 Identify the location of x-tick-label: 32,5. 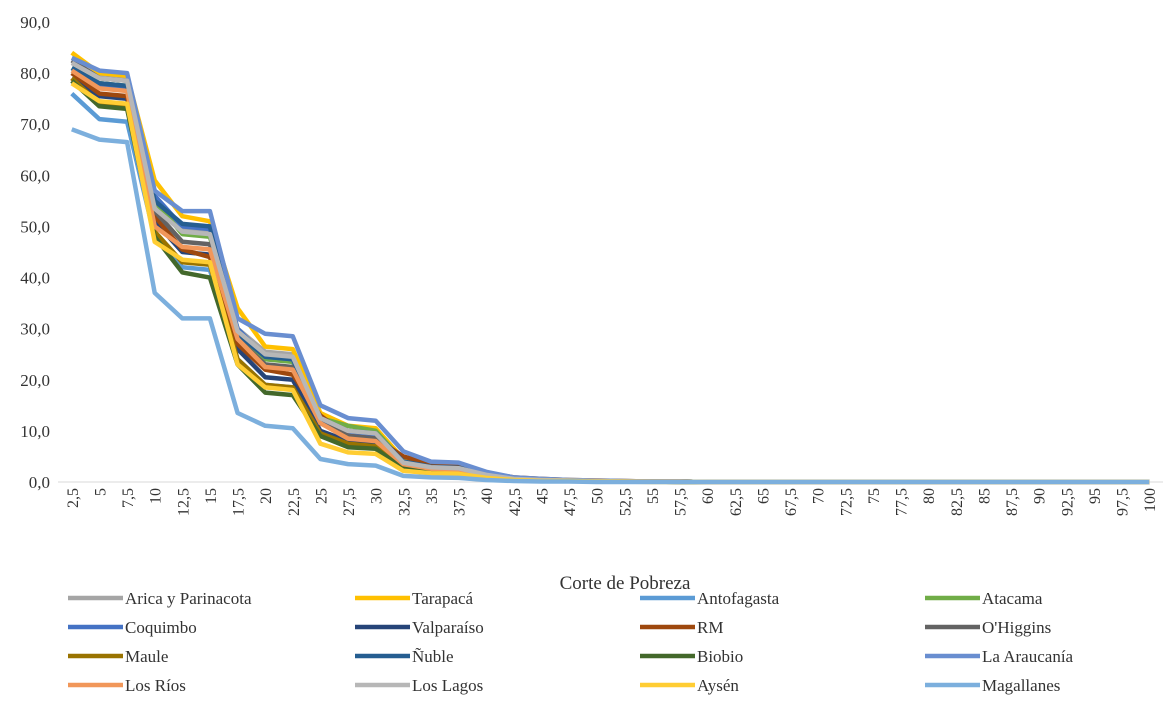
(404, 502).